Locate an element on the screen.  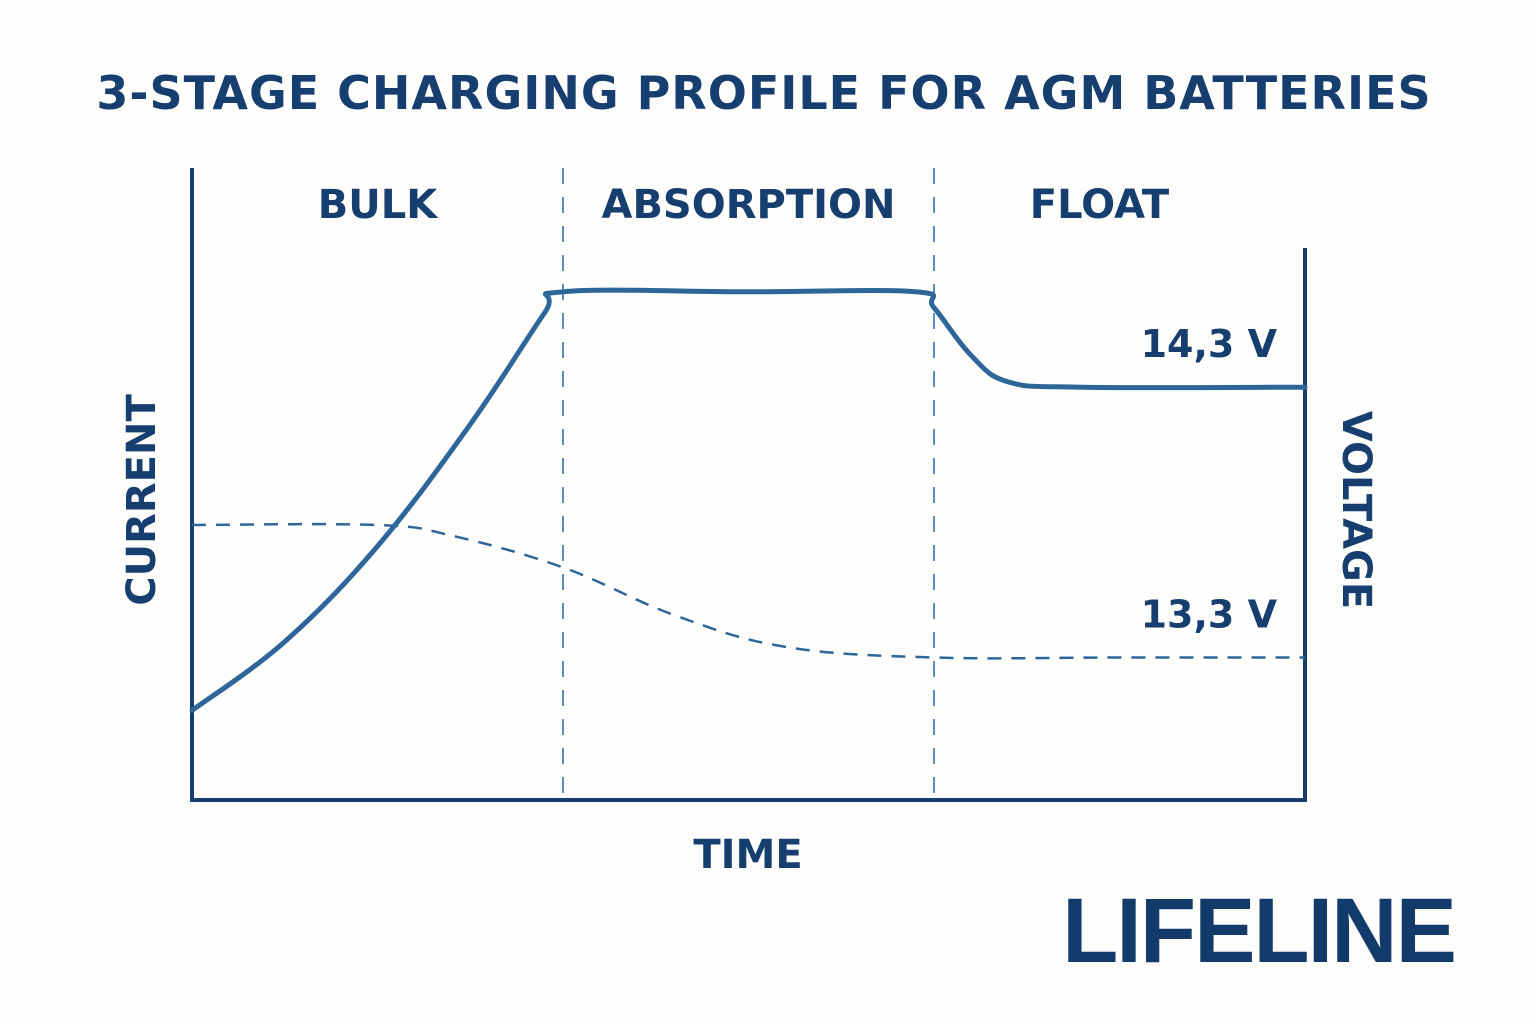
stage-labels: BULK ABSORPTION FLOAT is located at coordinates (744, 205).